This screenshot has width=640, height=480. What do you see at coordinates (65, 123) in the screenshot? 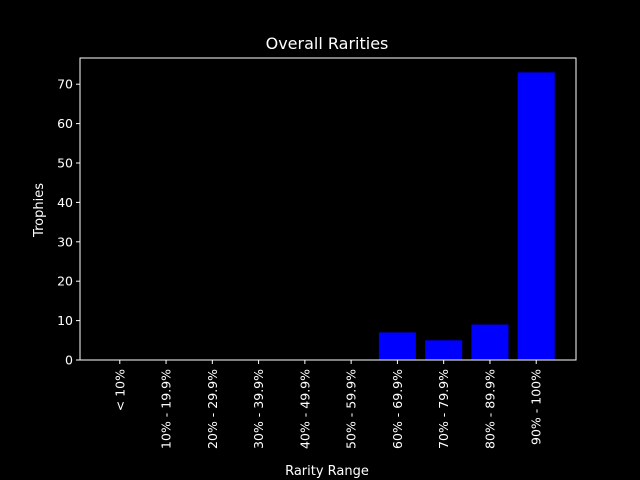
I see `y-tick-label: 60` at bounding box center [65, 123].